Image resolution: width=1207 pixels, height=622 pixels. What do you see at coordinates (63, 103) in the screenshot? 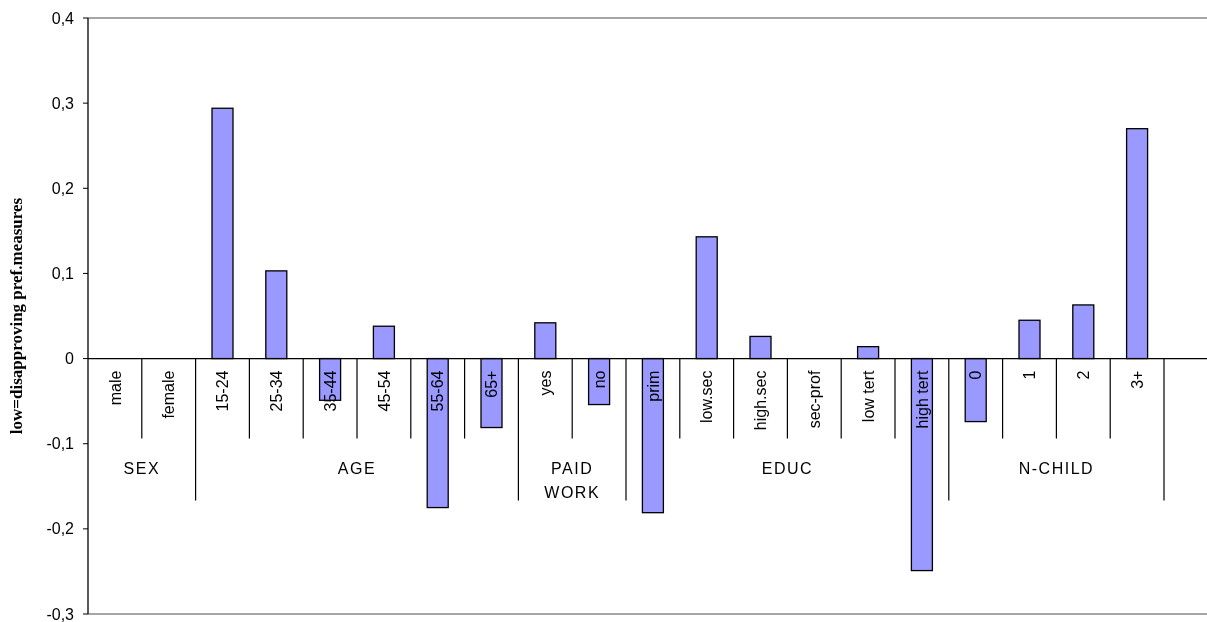
I see `y-tick-label: 0,3` at bounding box center [63, 103].